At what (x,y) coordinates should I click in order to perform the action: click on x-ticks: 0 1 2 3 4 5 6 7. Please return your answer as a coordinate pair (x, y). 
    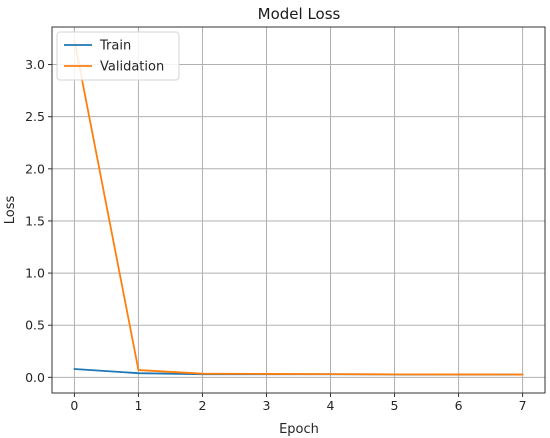
    Looking at the image, I should click on (298, 403).